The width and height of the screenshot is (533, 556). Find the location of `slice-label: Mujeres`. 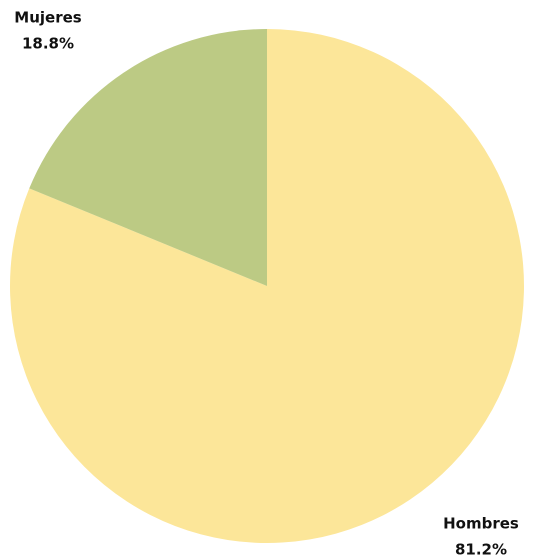

slice-label: Mujeres is located at coordinates (47, 18).